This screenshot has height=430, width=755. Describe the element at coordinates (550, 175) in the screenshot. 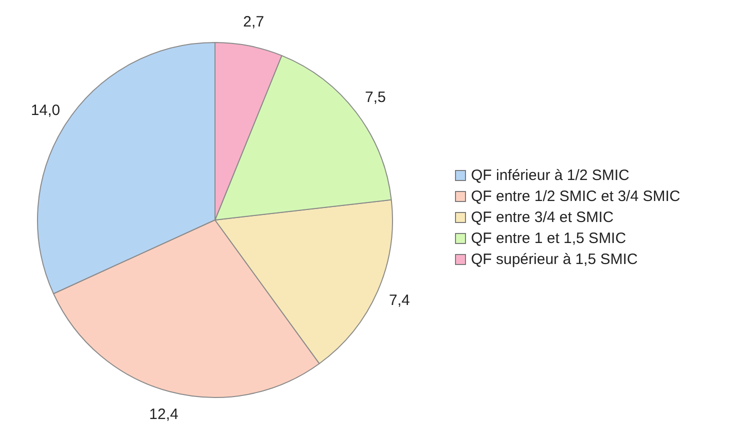

I see `legend-label: QF inférieur à 1/2 SMIC` at that location.